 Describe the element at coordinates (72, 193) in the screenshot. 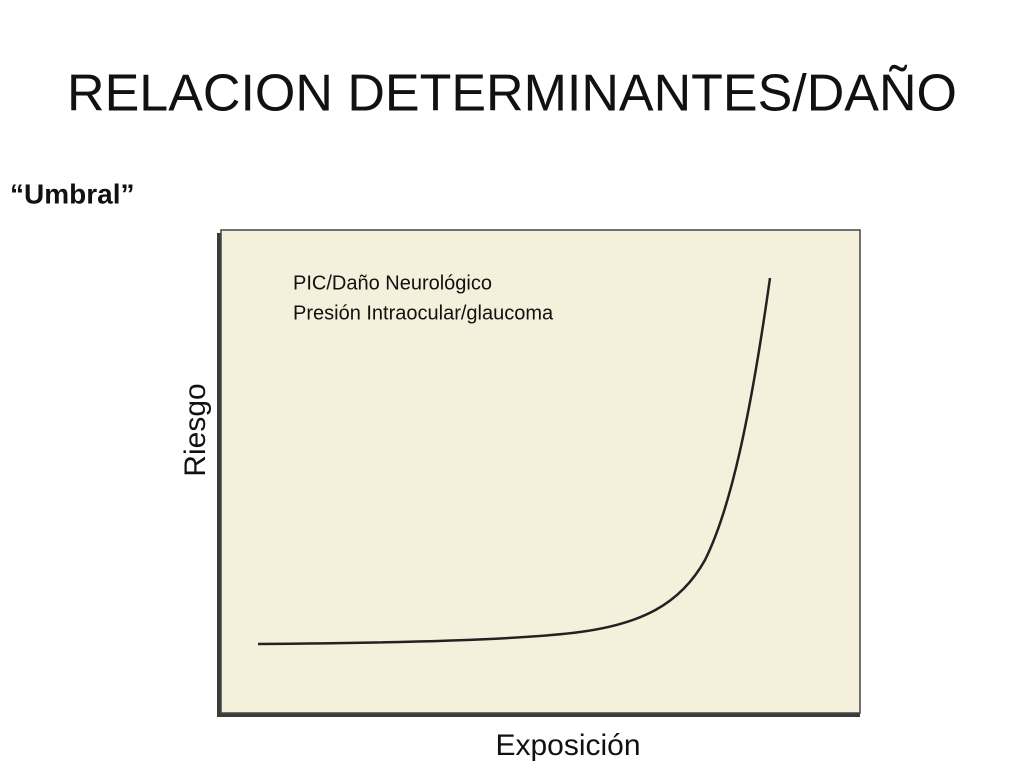

I see `slide-subtitle: “Umbral”` at that location.